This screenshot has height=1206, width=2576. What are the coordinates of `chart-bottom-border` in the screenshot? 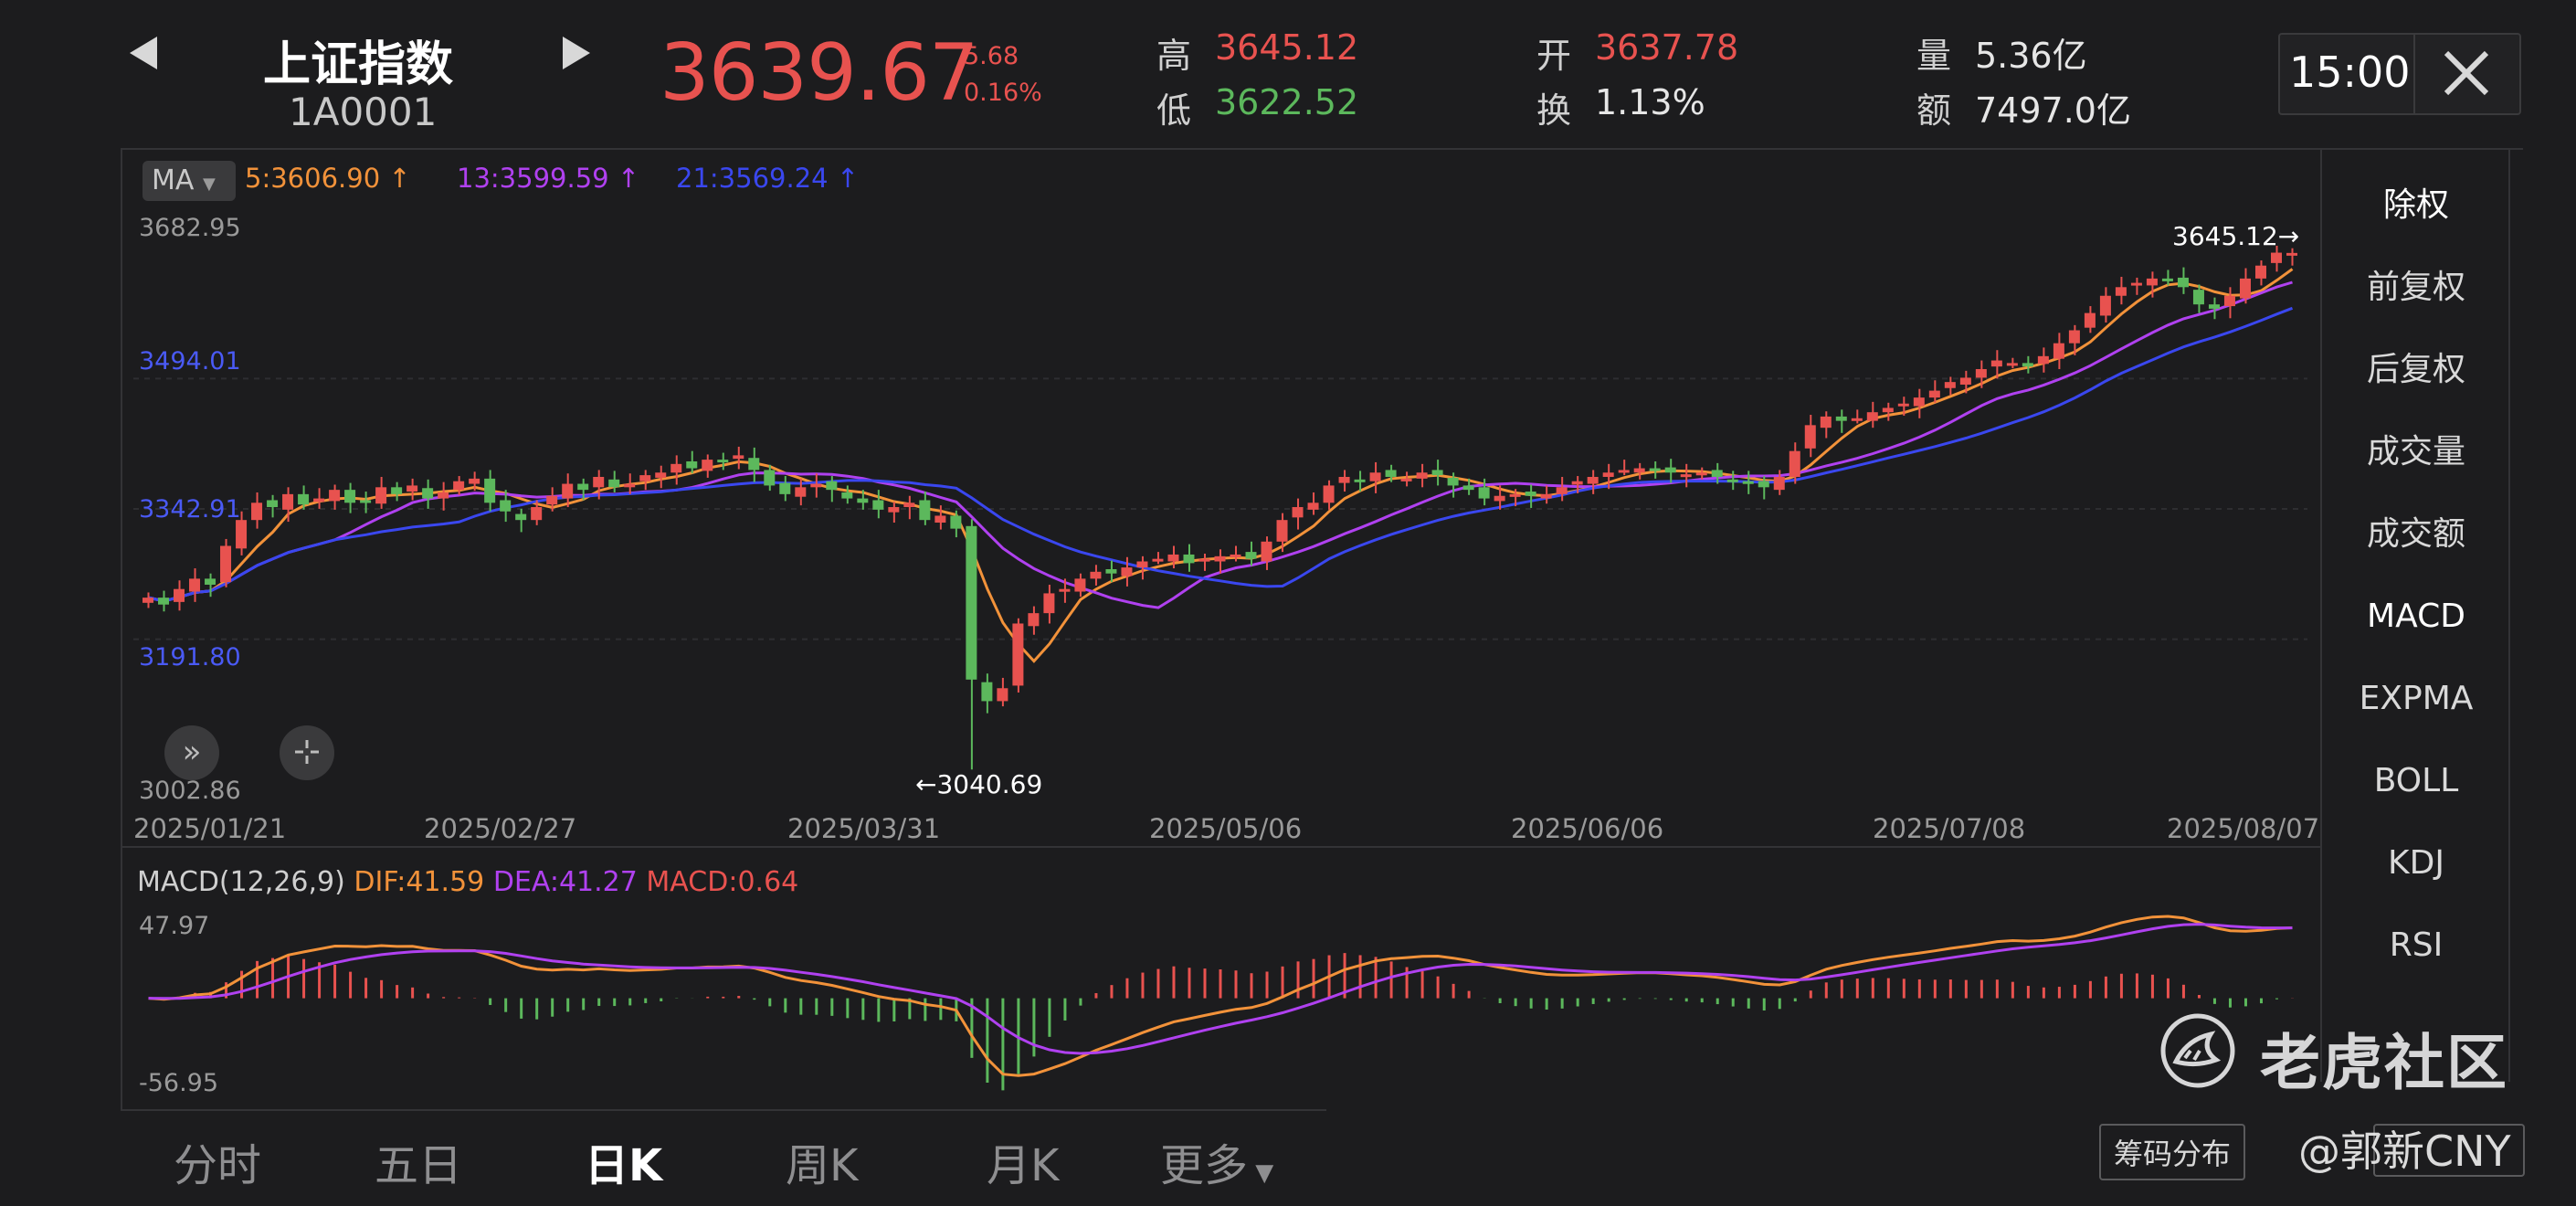 It's located at (723, 1110).